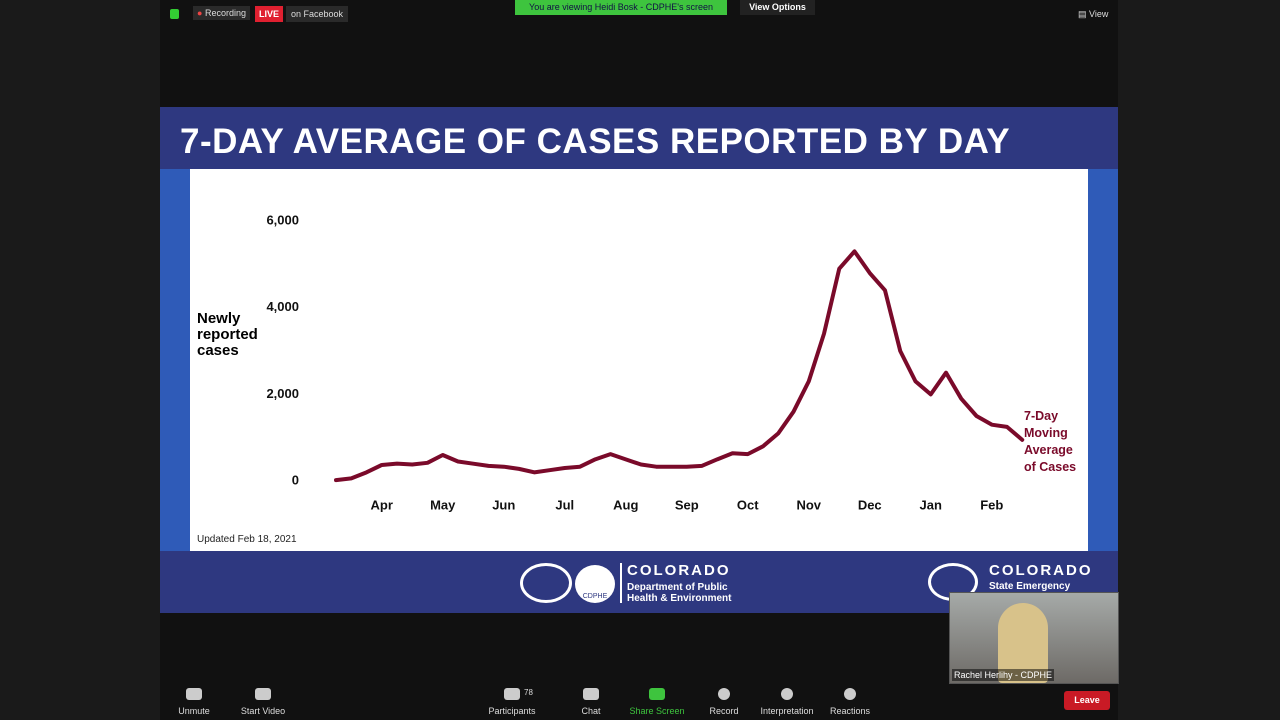 The image size is (1280, 720). What do you see at coordinates (595, 141) in the screenshot?
I see `slide-title: 7-DAY AVERAGE OF CASES REPORTED BY DAY` at bounding box center [595, 141].